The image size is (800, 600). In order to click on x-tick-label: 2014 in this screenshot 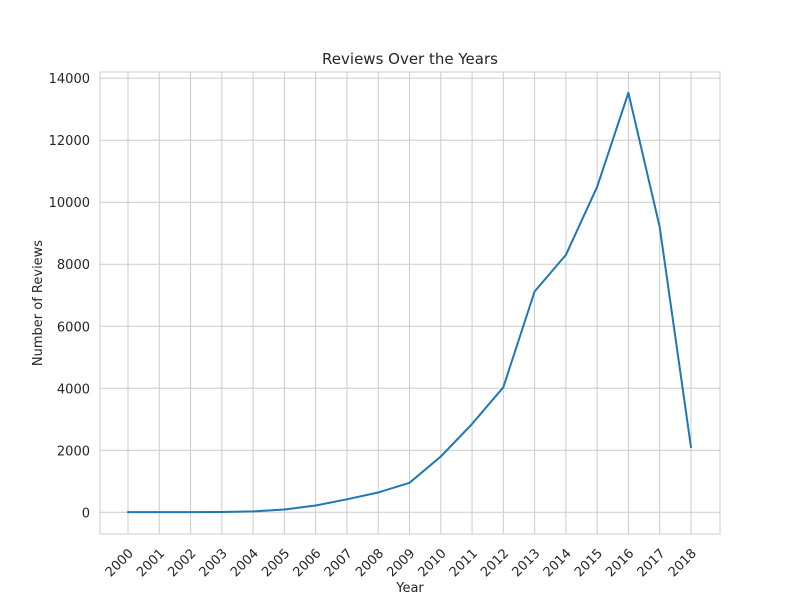, I will do `click(558, 563)`.